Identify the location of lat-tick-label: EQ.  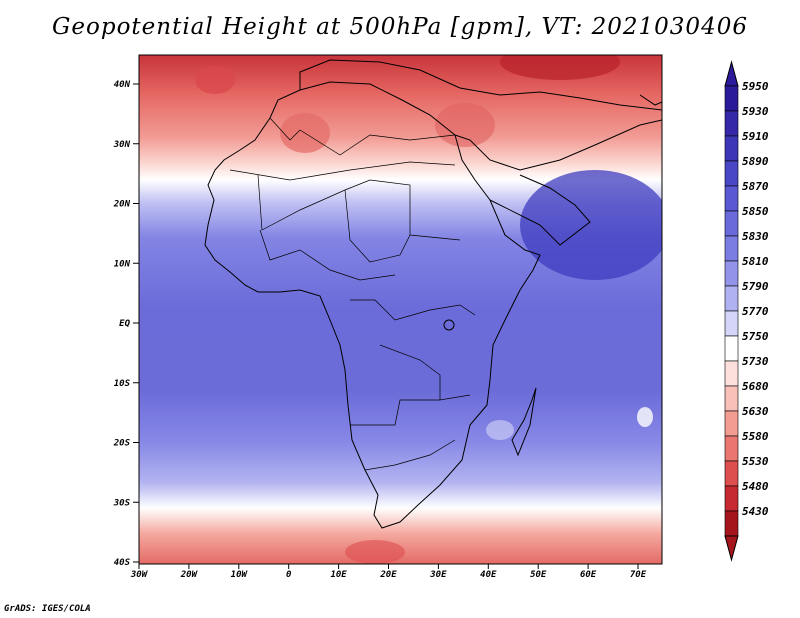
(124, 324).